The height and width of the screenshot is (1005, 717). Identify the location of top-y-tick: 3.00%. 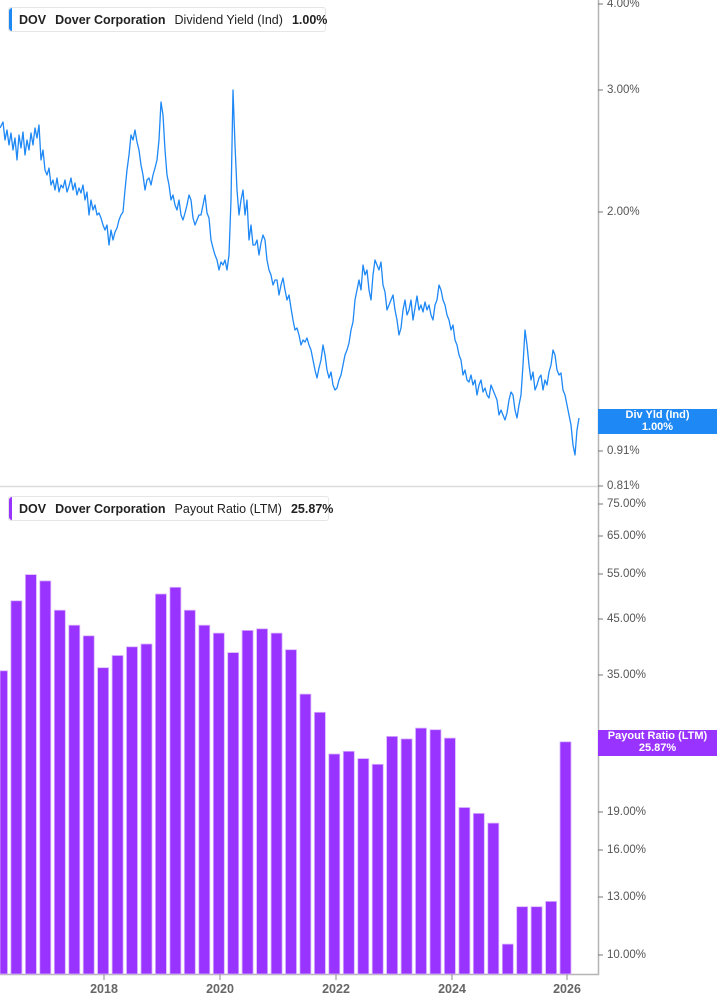
(623, 90).